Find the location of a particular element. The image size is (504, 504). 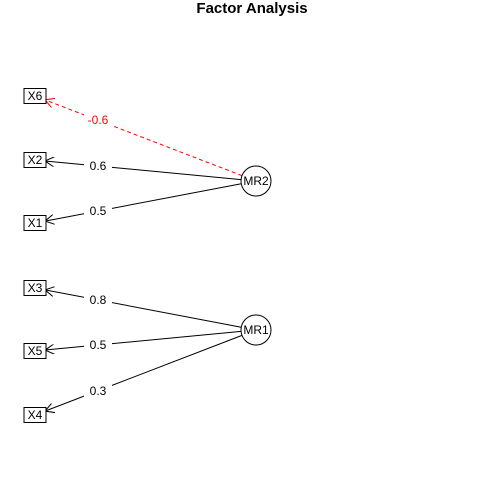

variable-label: X4 is located at coordinates (35, 415).